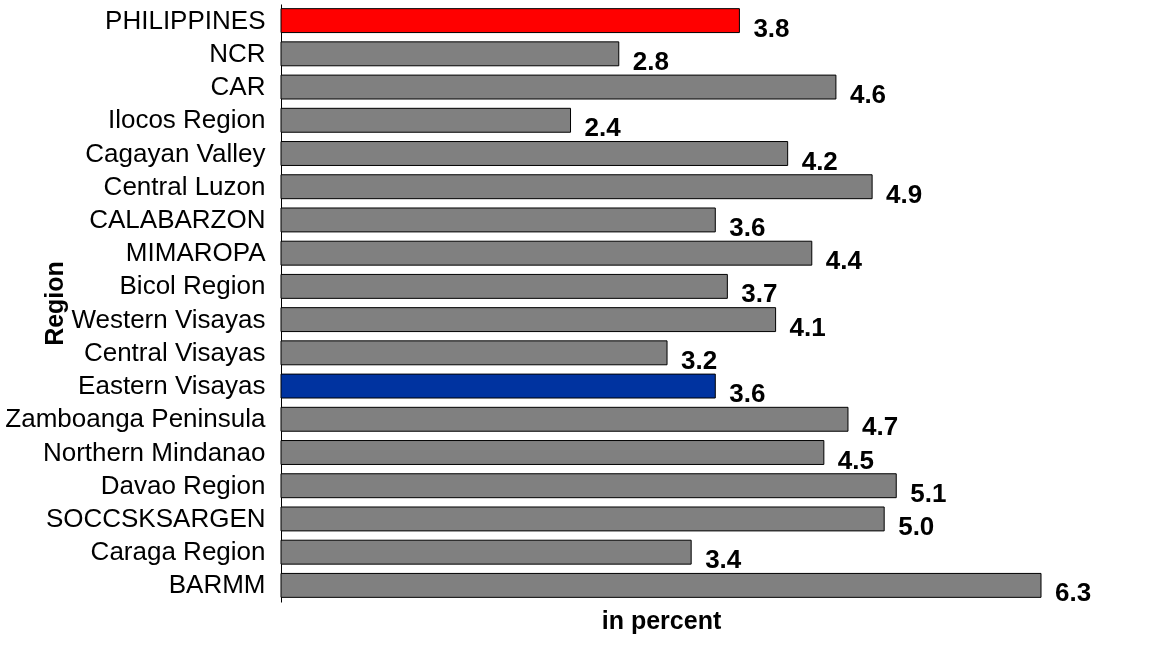  What do you see at coordinates (868, 94) in the screenshot?
I see `data-label: 4.6` at bounding box center [868, 94].